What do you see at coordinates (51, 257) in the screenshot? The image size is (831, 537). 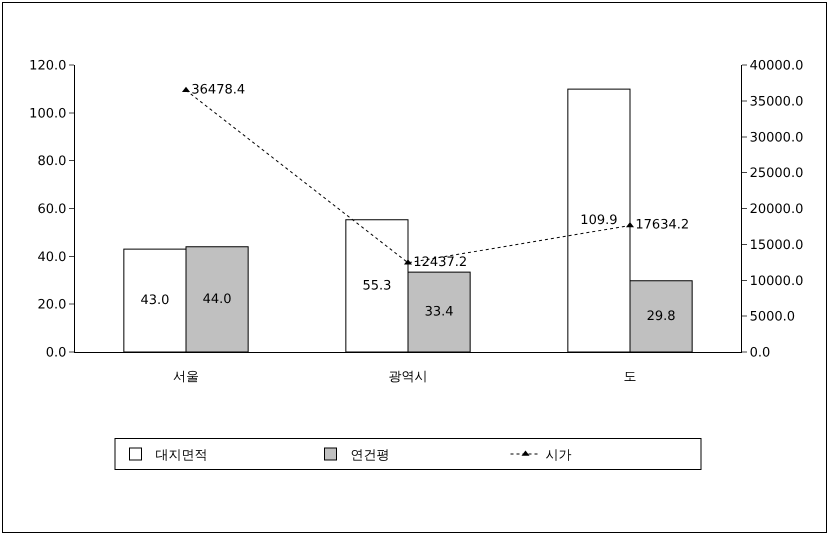 I see `y-tick-label: 40.0` at bounding box center [51, 257].